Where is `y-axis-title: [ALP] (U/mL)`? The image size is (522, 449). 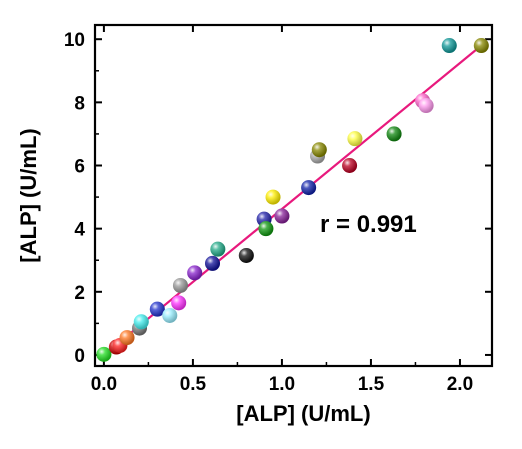 y-axis-title: [ALP] (U/mL) is located at coordinates (28, 195).